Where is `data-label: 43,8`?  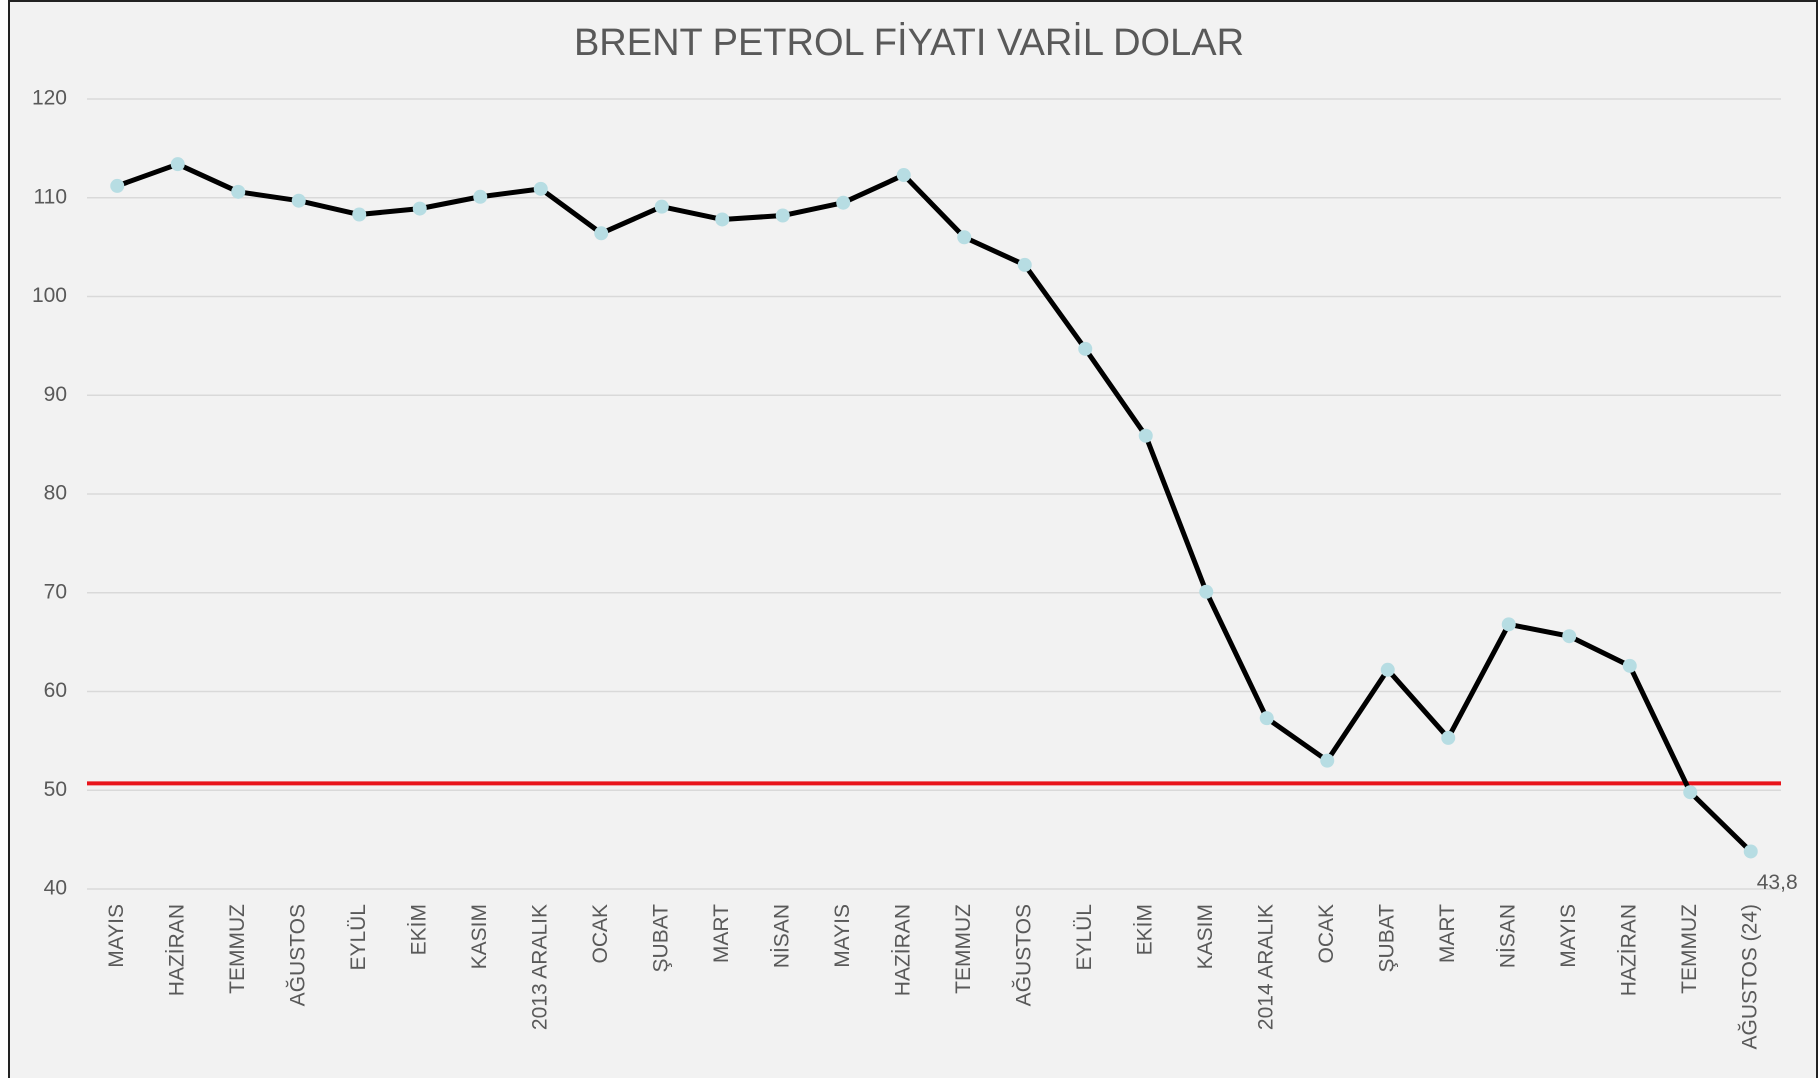 data-label: 43,8 is located at coordinates (1777, 882).